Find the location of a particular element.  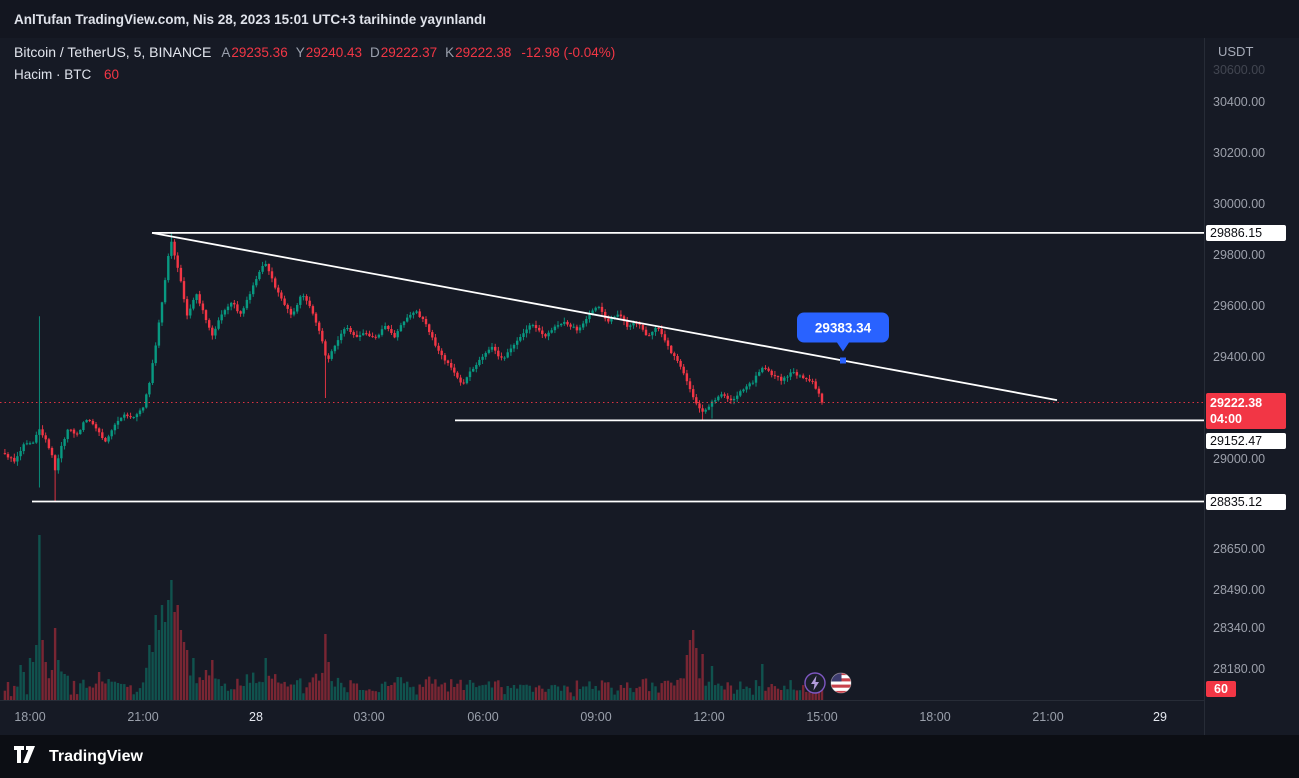

time-tick-label: 12:00 is located at coordinates (709, 717).